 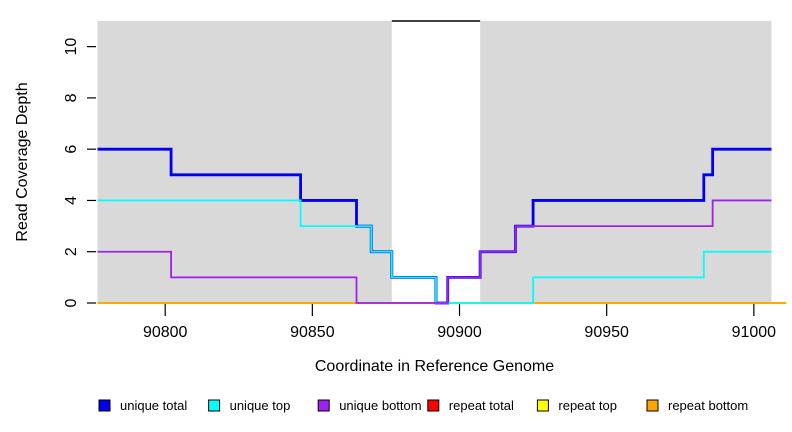 I want to click on repeat-region-band, so click(x=436, y=162).